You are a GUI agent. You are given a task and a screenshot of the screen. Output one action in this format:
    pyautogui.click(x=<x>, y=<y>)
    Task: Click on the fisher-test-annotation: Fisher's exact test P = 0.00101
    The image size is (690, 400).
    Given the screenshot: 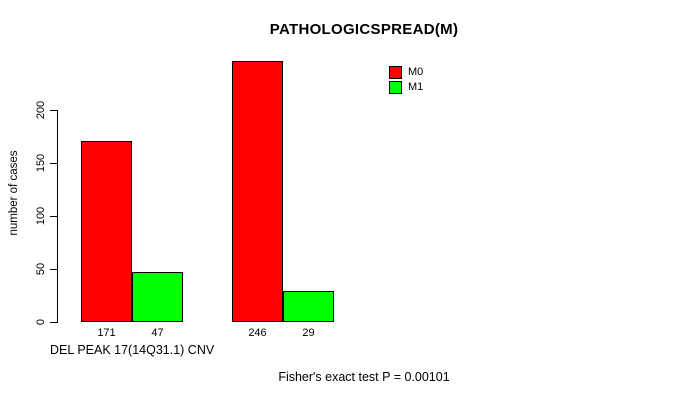 What is the action you would take?
    pyautogui.click(x=364, y=377)
    